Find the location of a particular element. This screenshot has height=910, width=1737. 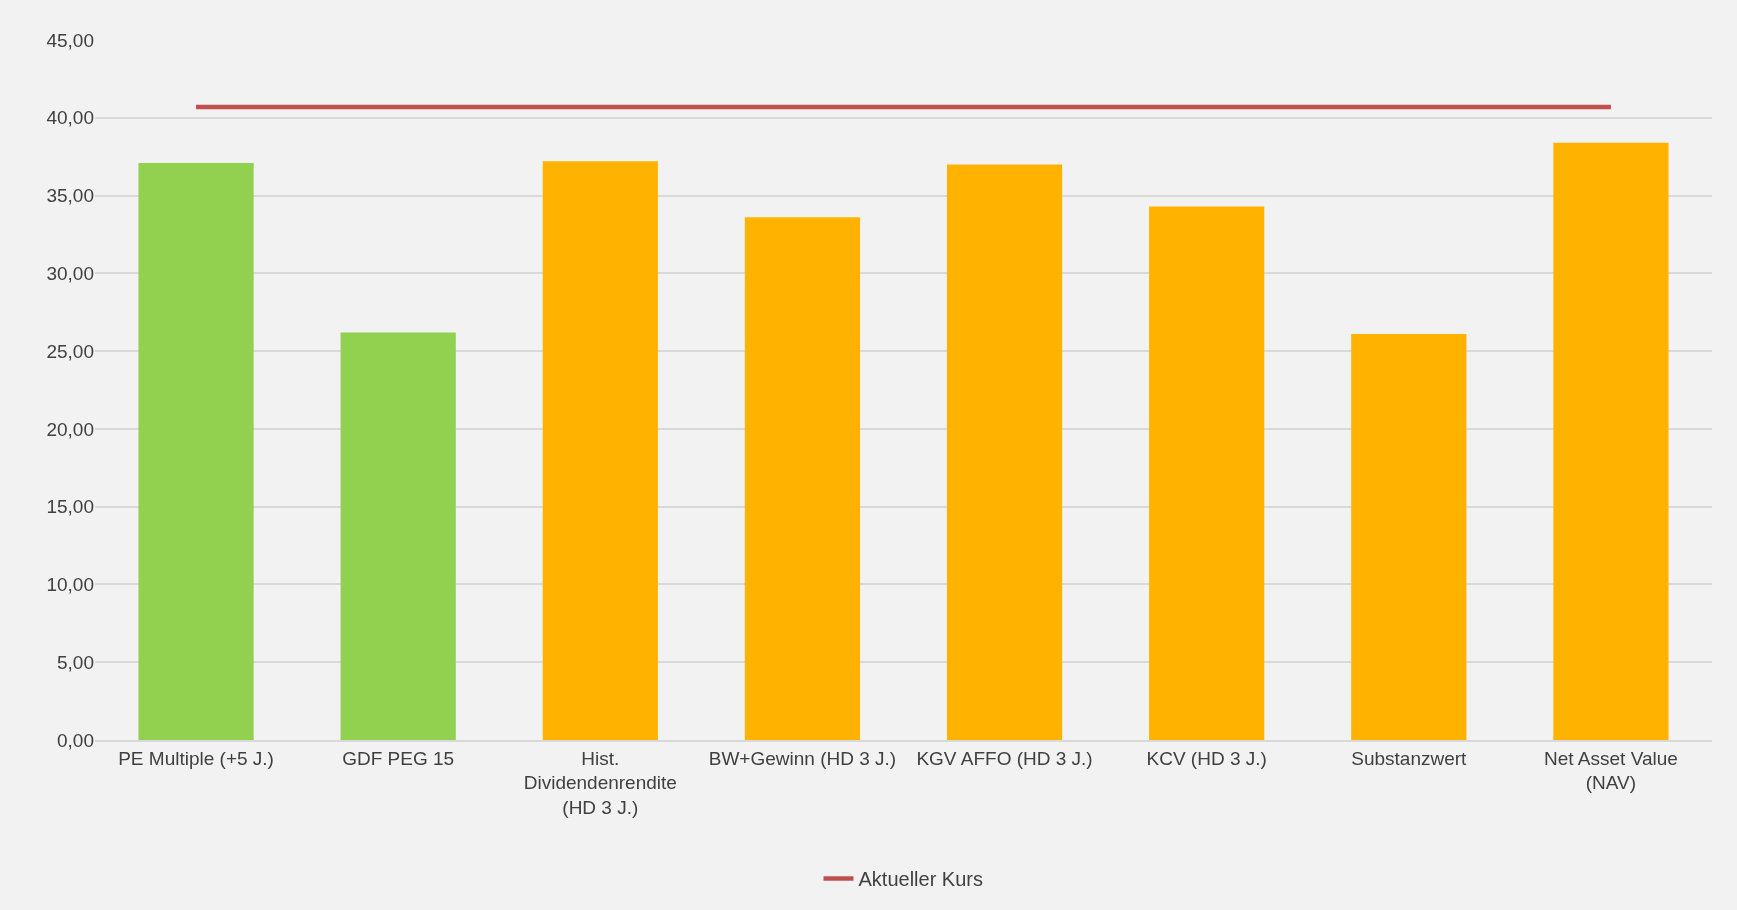

y-tick-label: 0,00 is located at coordinates (75, 740).